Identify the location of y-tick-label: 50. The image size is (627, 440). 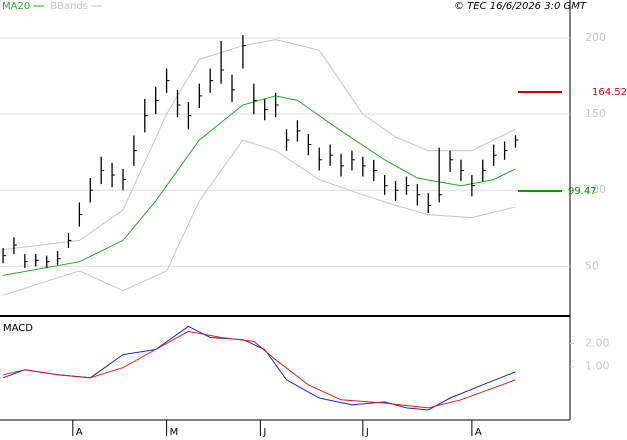
(592, 265).